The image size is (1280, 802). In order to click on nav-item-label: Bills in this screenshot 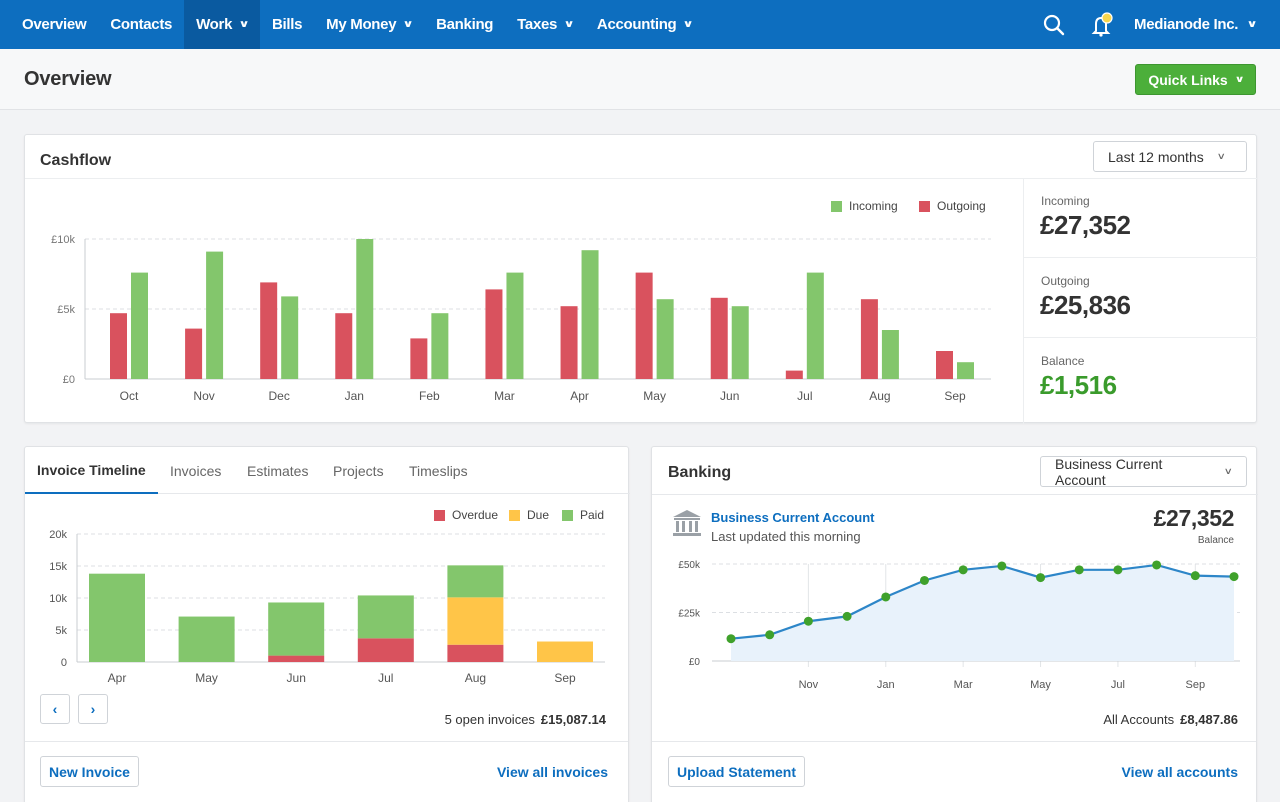, I will do `click(287, 24)`.